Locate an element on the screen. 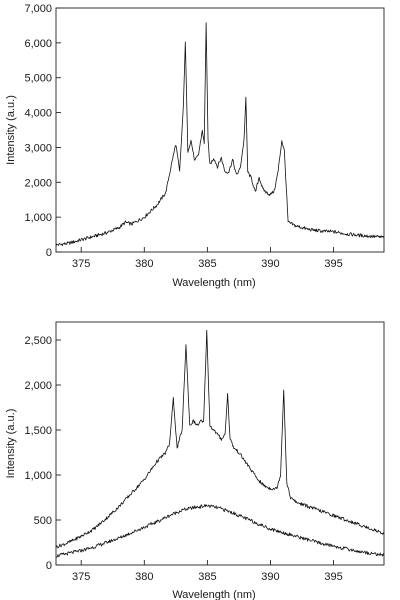  c1-y-axis-label: Intensity (a.u.) is located at coordinates (11, 130).